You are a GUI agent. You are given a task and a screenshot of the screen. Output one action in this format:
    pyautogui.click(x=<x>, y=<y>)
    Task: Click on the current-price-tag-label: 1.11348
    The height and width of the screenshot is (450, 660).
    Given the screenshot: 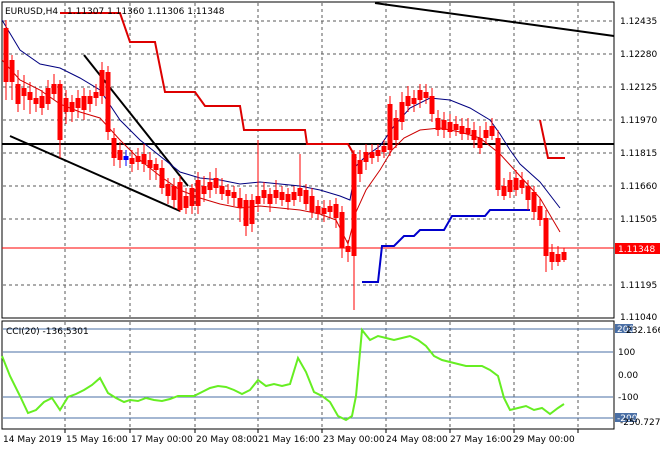 What is the action you would take?
    pyautogui.click(x=636, y=250)
    